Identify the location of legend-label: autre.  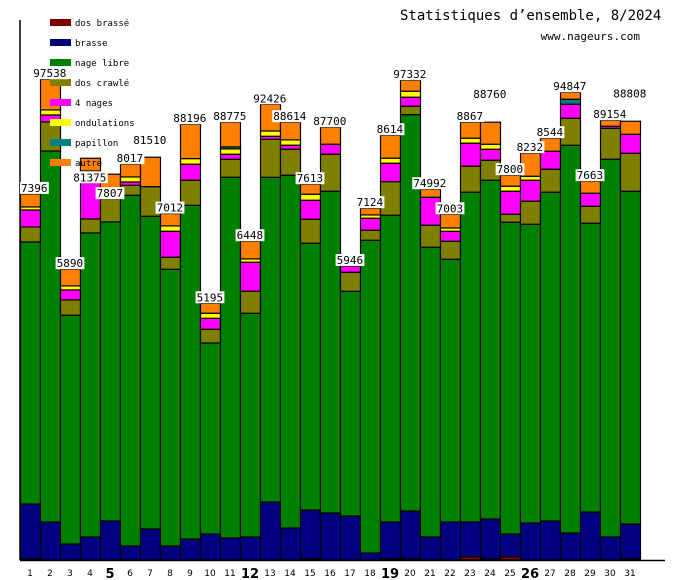
(88, 164).